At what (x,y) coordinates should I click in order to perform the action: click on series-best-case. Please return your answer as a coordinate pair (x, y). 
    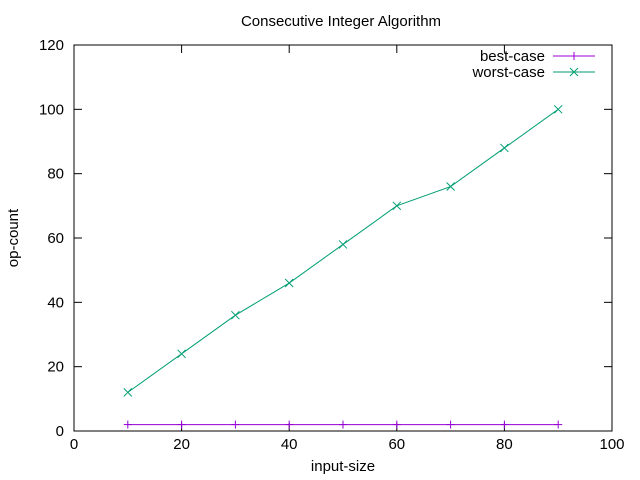
    Looking at the image, I should click on (343, 424).